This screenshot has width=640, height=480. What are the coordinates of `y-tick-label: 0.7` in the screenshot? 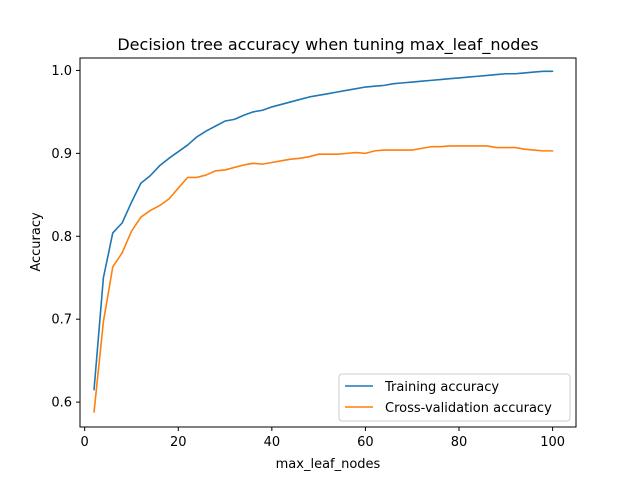 It's located at (61, 320).